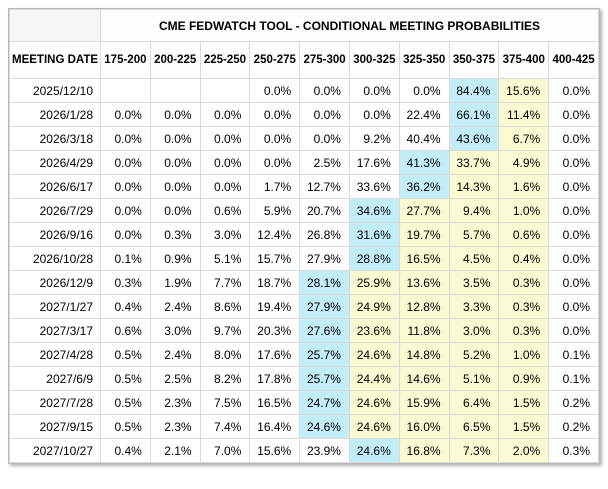 The height and width of the screenshot is (489, 608). Describe the element at coordinates (424, 60) in the screenshot. I see `rate-range-column-header: 325-350` at that location.